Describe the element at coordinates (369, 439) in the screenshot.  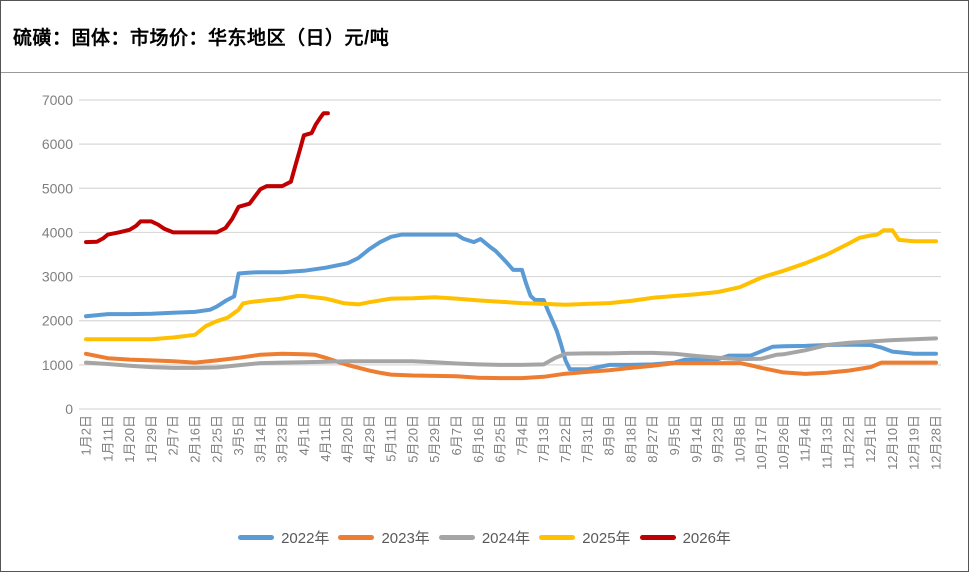
I see `x-axis-tick-label: 4月29日` at that location.